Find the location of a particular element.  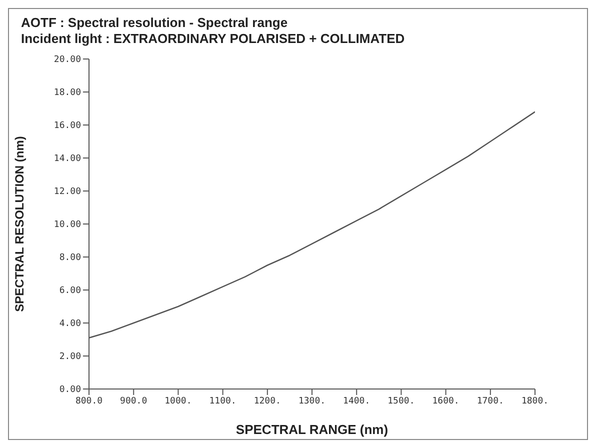

y-tick-label: 4.00 is located at coordinates (70, 324).